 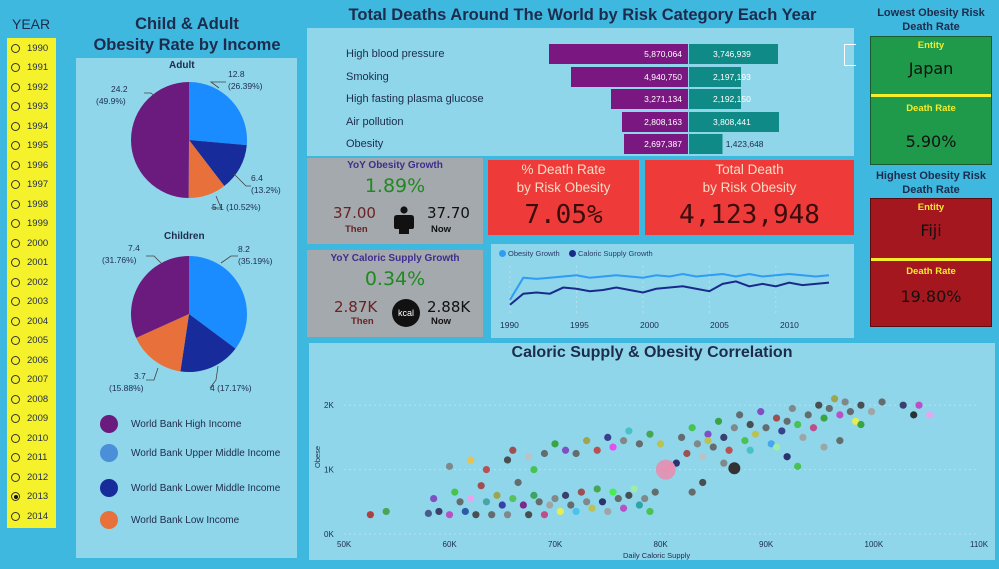 I want to click on radio-2009, so click(x=15, y=418).